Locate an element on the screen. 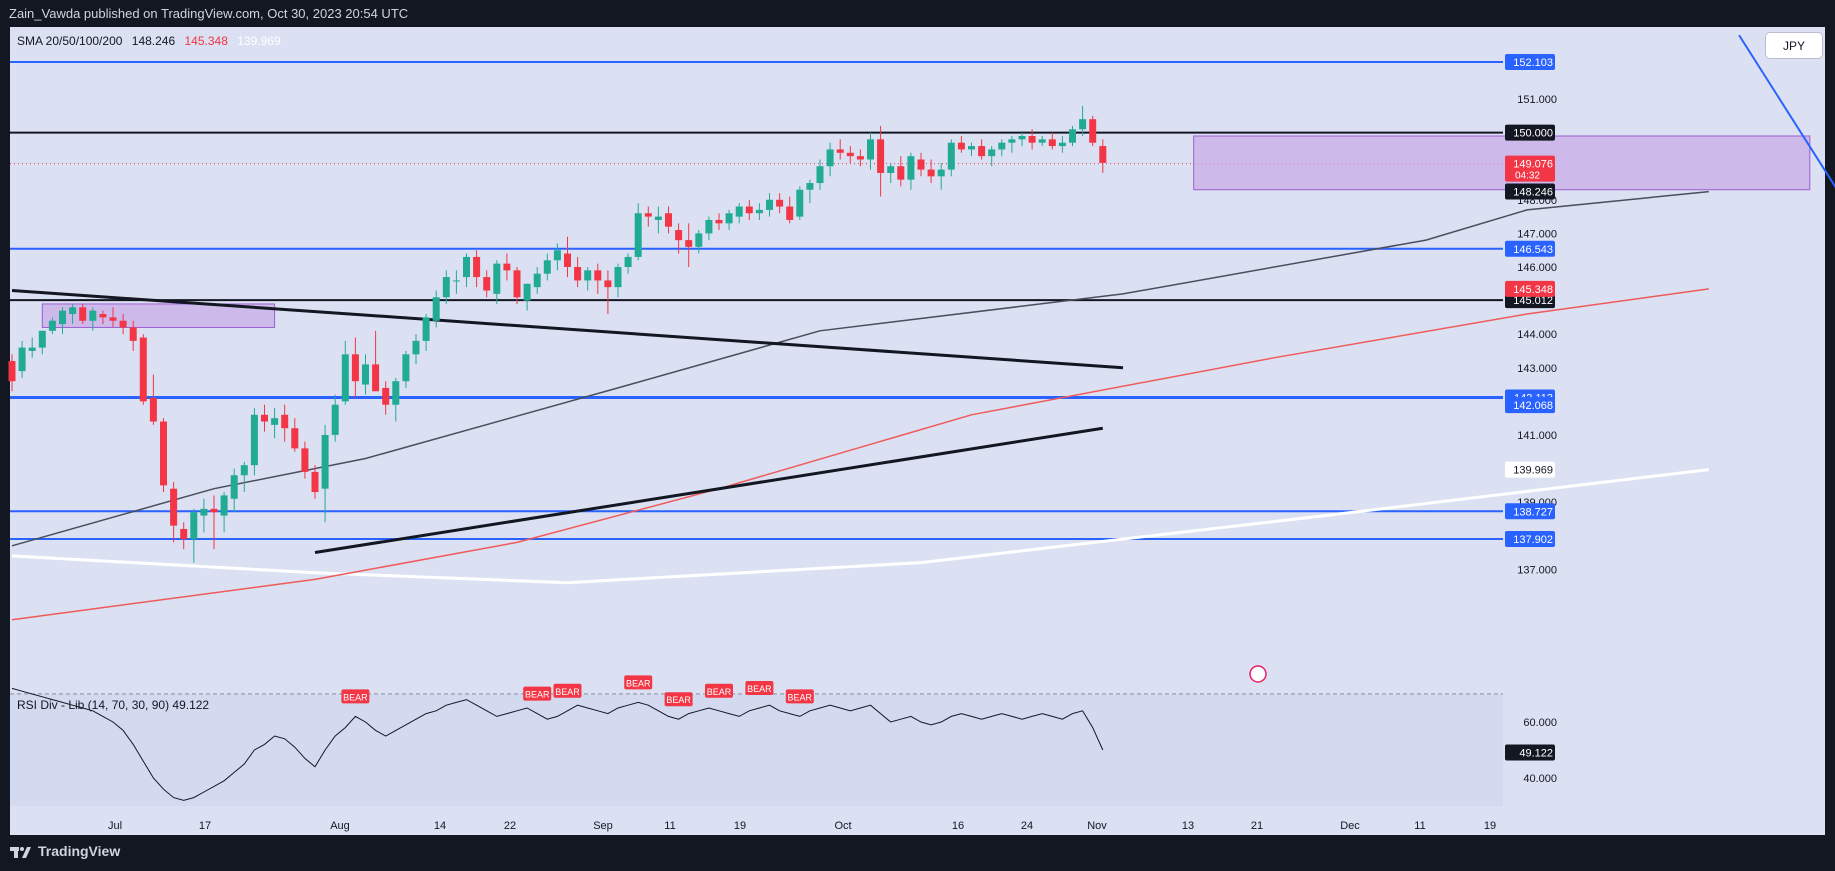  price-axis-tick: 143.000 is located at coordinates (1537, 369).